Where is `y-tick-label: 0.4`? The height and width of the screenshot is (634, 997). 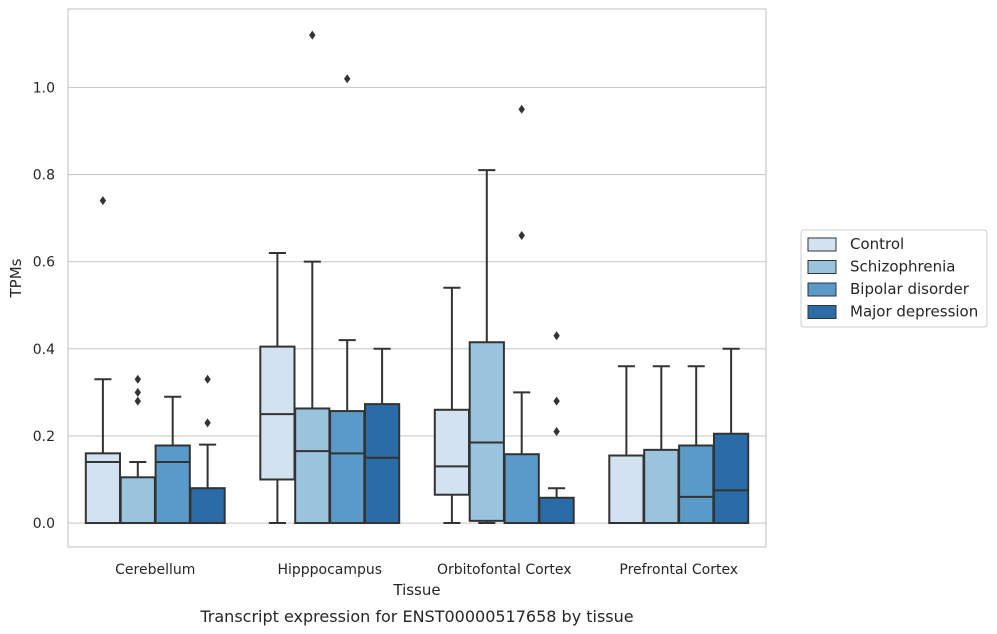 y-tick-label: 0.4 is located at coordinates (44, 350).